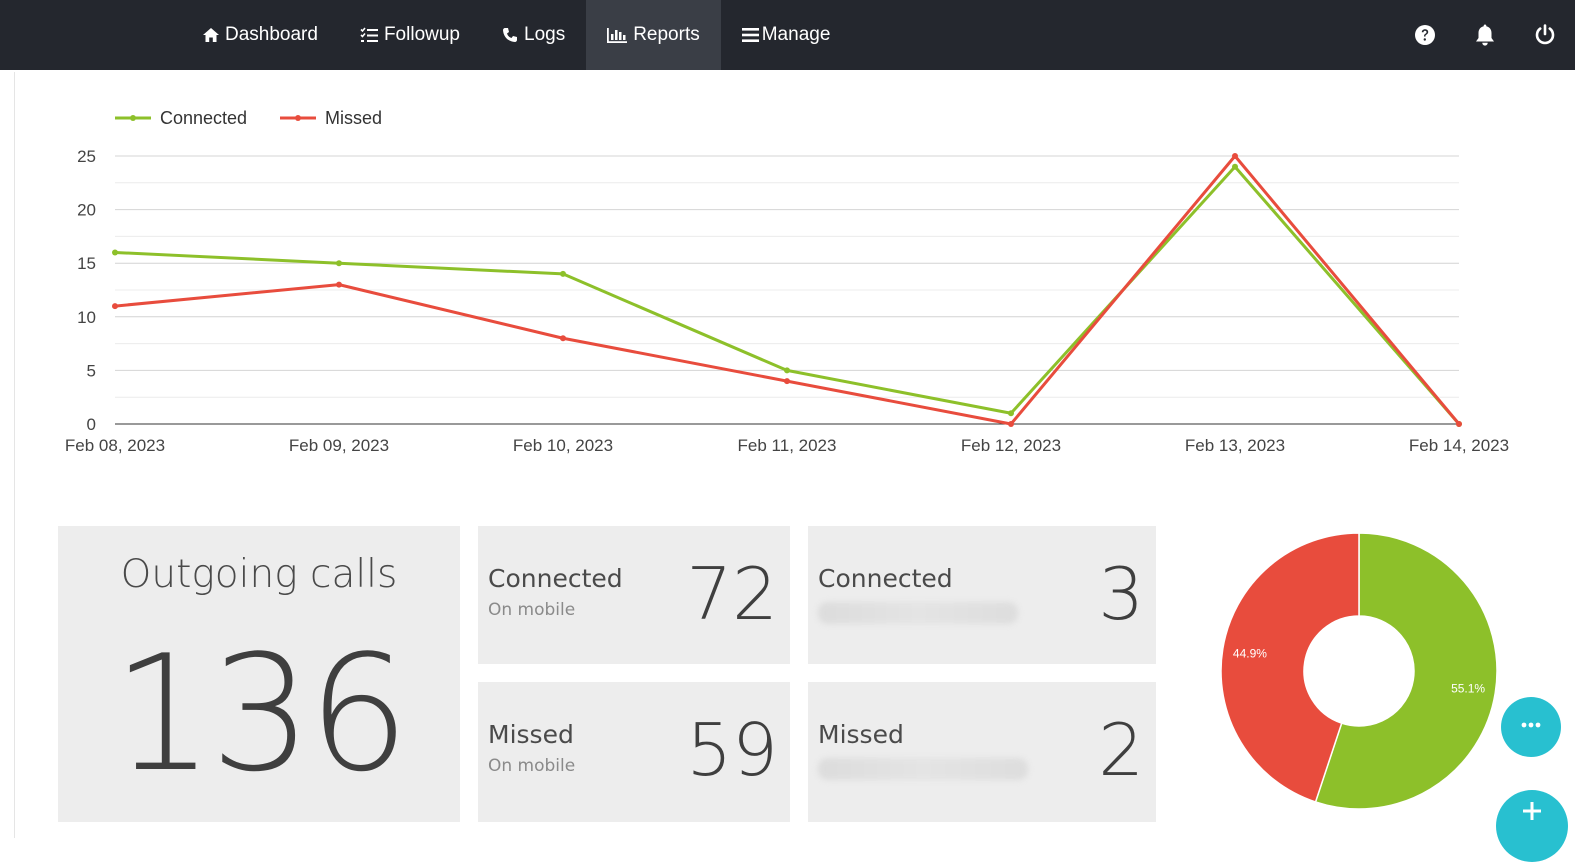 The image size is (1575, 862). I want to click on nav-manage: Manage, so click(786, 35).